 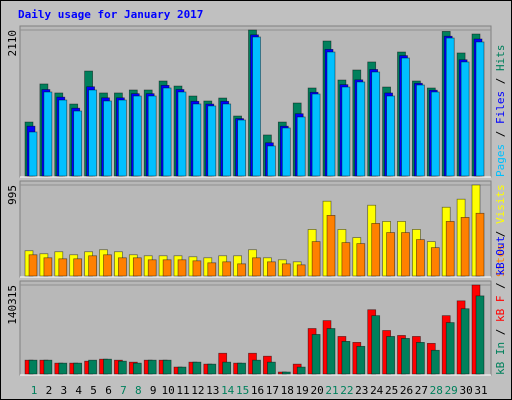 I want to click on x-tick-label: 11, so click(x=182, y=390).